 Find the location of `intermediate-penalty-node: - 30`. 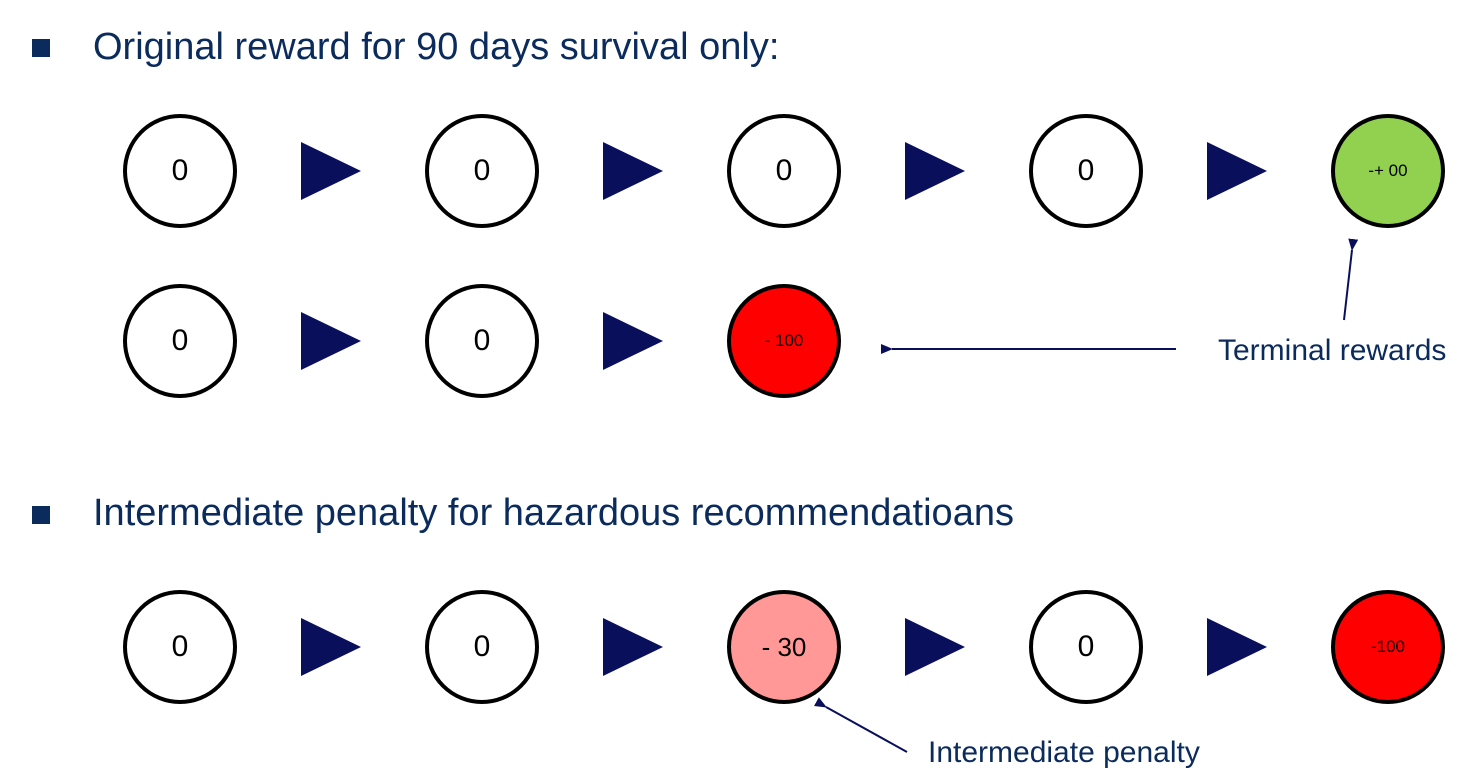

intermediate-penalty-node: - 30 is located at coordinates (784, 647).